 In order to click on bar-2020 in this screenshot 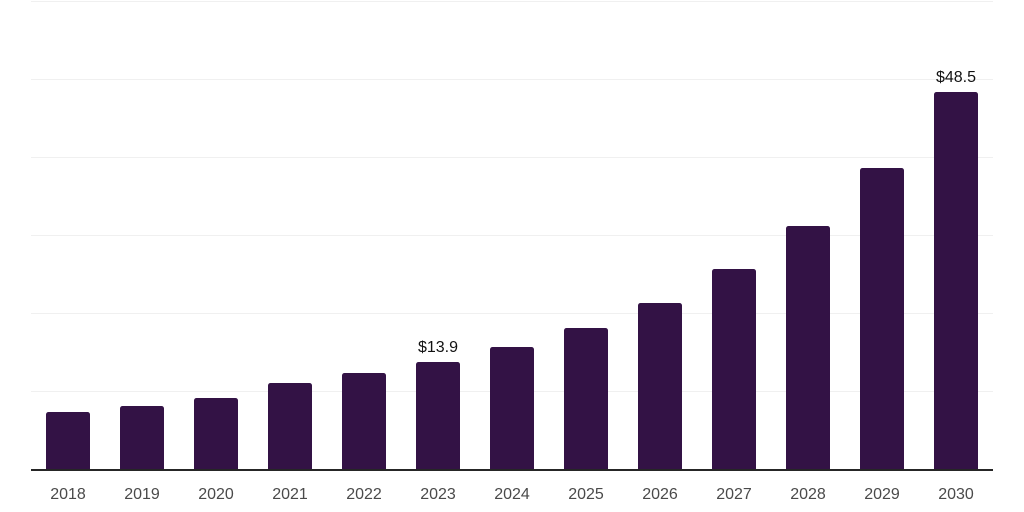, I will do `click(216, 434)`.